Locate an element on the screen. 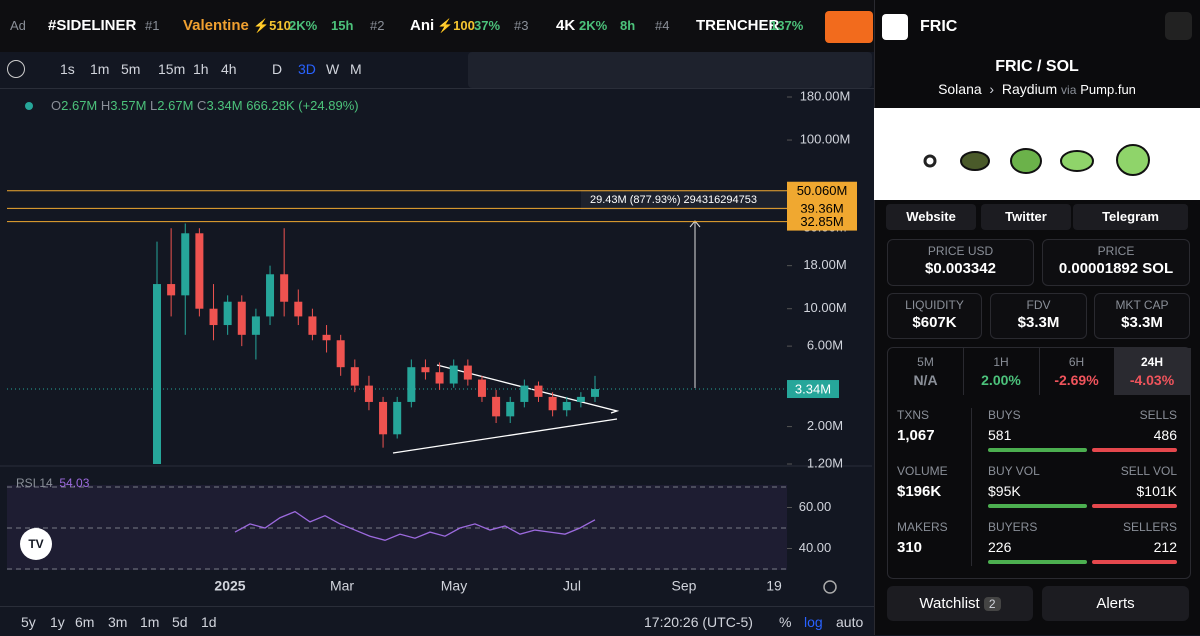 The width and height of the screenshot is (1200, 636). settings-icon is located at coordinates (830, 587).